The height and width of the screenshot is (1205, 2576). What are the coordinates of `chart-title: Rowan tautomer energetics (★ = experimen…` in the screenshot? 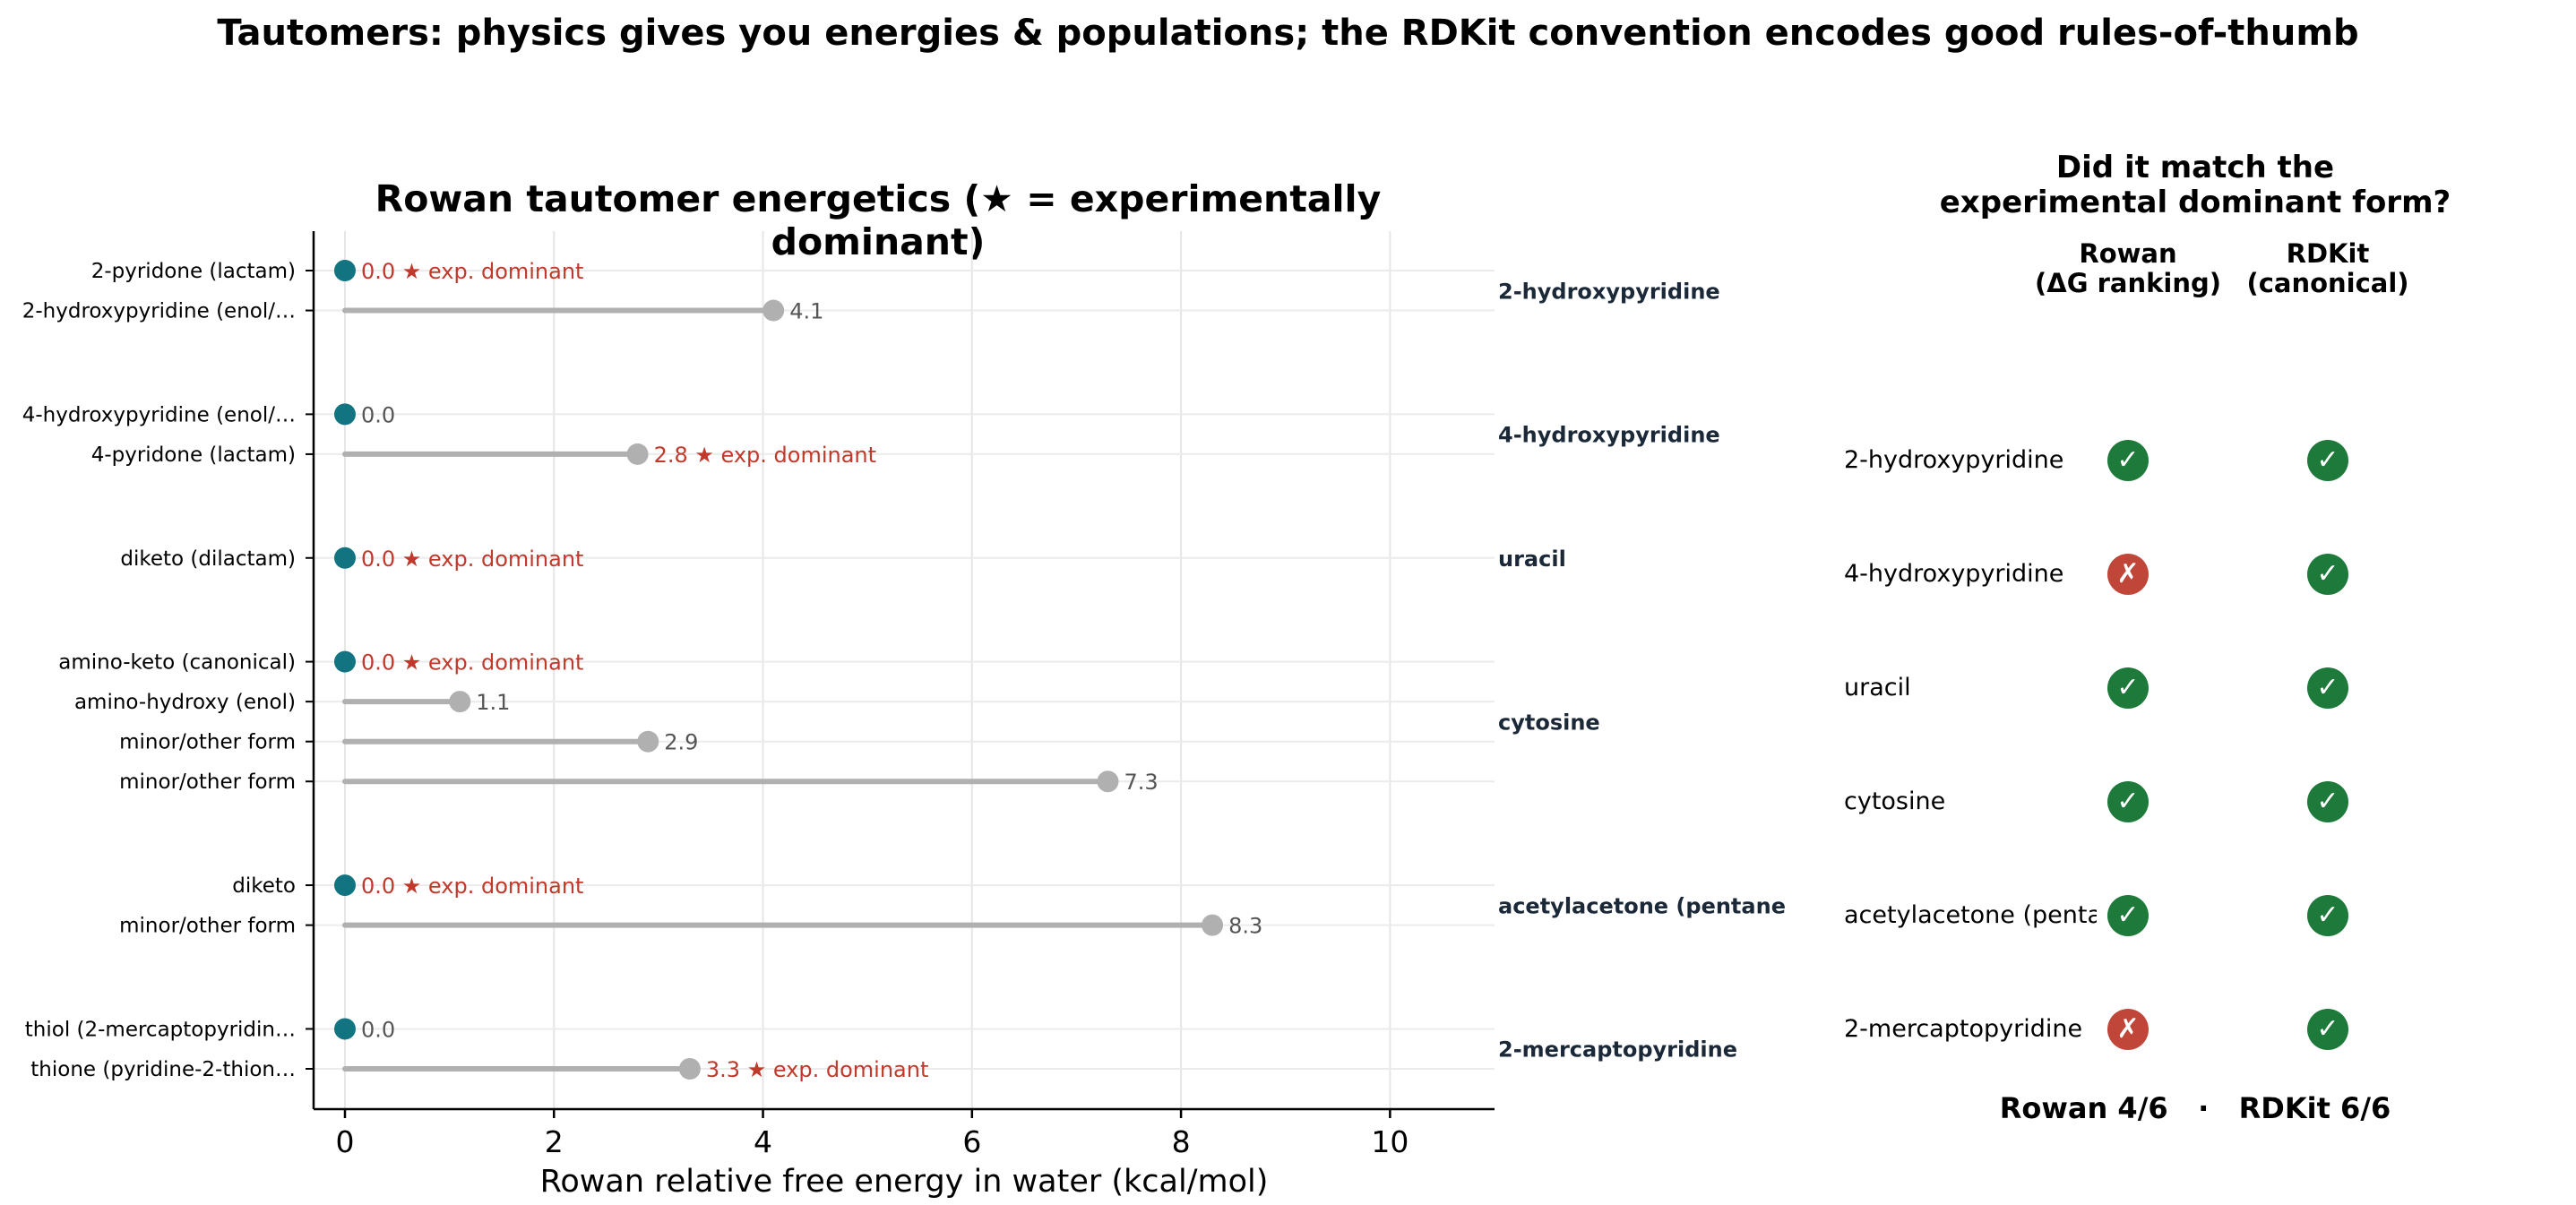 It's located at (878, 220).